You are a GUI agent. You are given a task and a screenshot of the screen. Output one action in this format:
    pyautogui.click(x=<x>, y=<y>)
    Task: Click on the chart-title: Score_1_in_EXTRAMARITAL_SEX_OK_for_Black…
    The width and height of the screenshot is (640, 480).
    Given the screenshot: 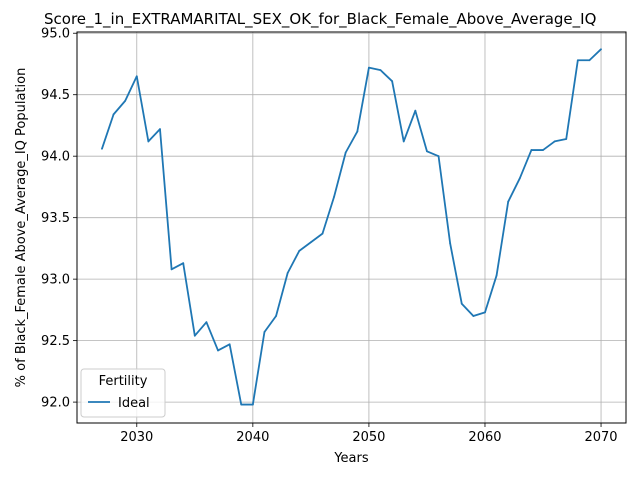 What is the action you would take?
    pyautogui.click(x=320, y=19)
    